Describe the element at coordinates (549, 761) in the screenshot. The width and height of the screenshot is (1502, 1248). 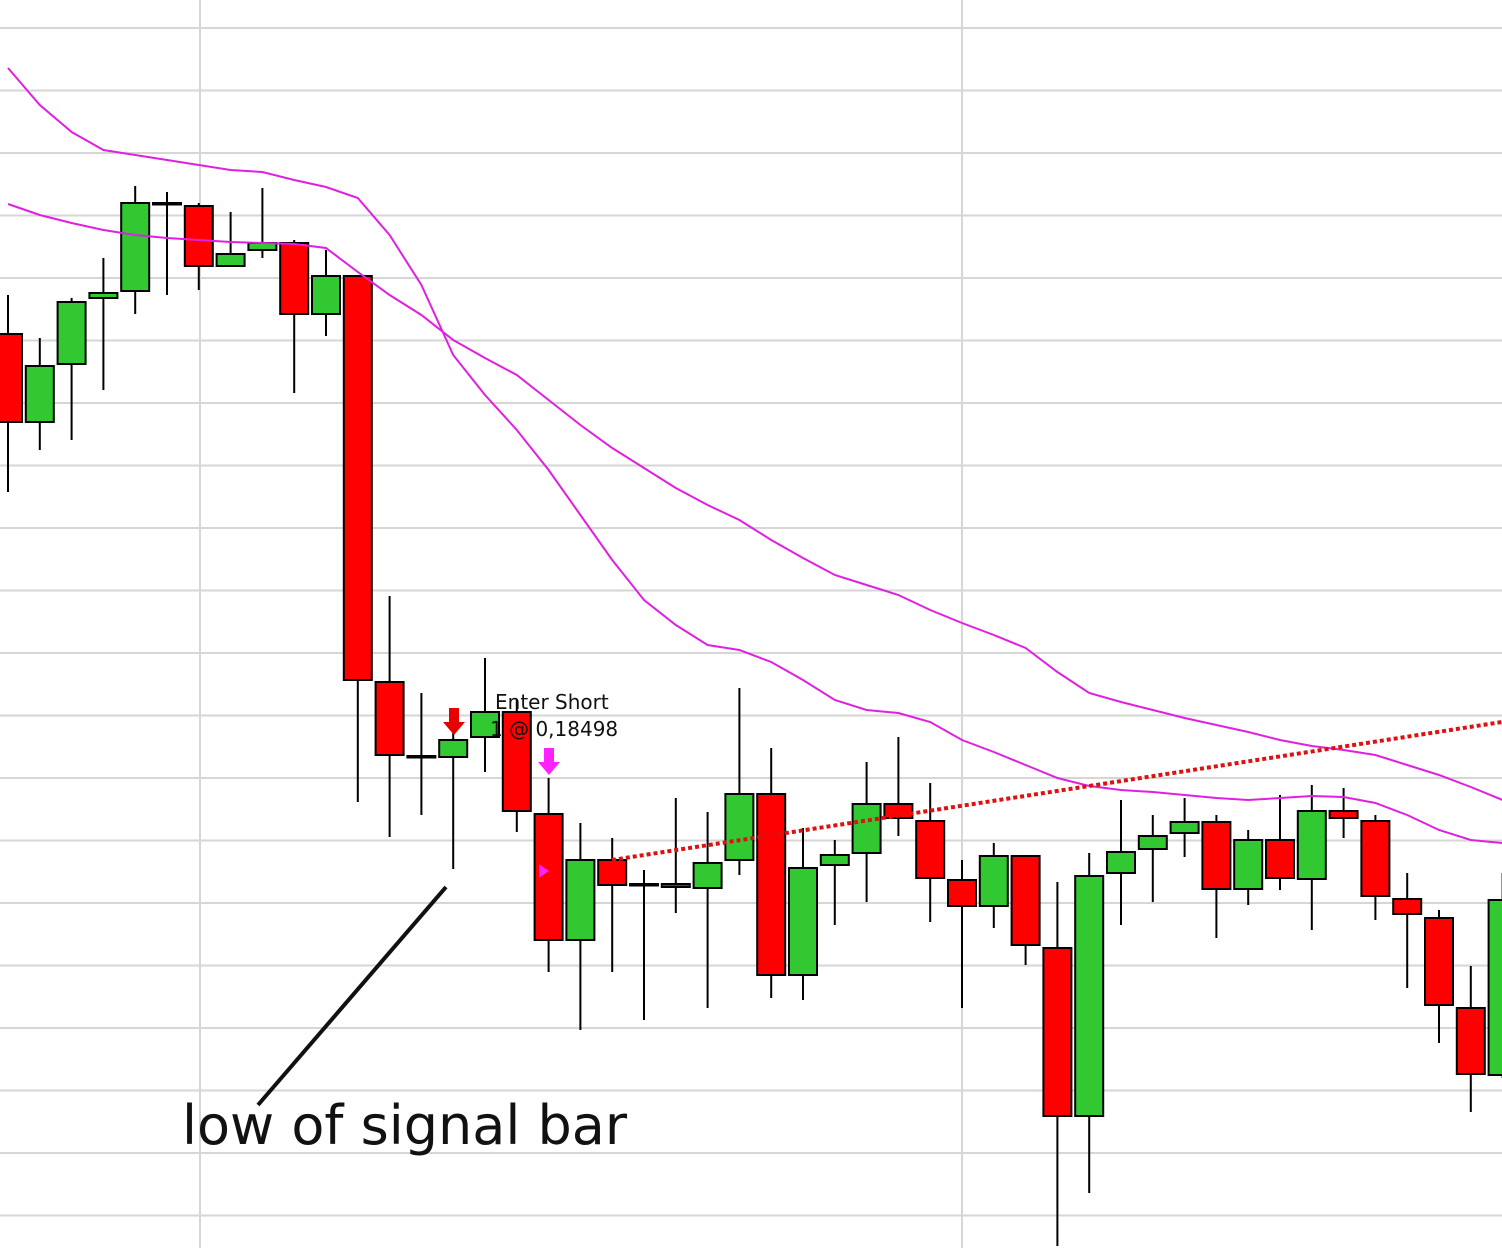
I see `entry-arrow` at that location.